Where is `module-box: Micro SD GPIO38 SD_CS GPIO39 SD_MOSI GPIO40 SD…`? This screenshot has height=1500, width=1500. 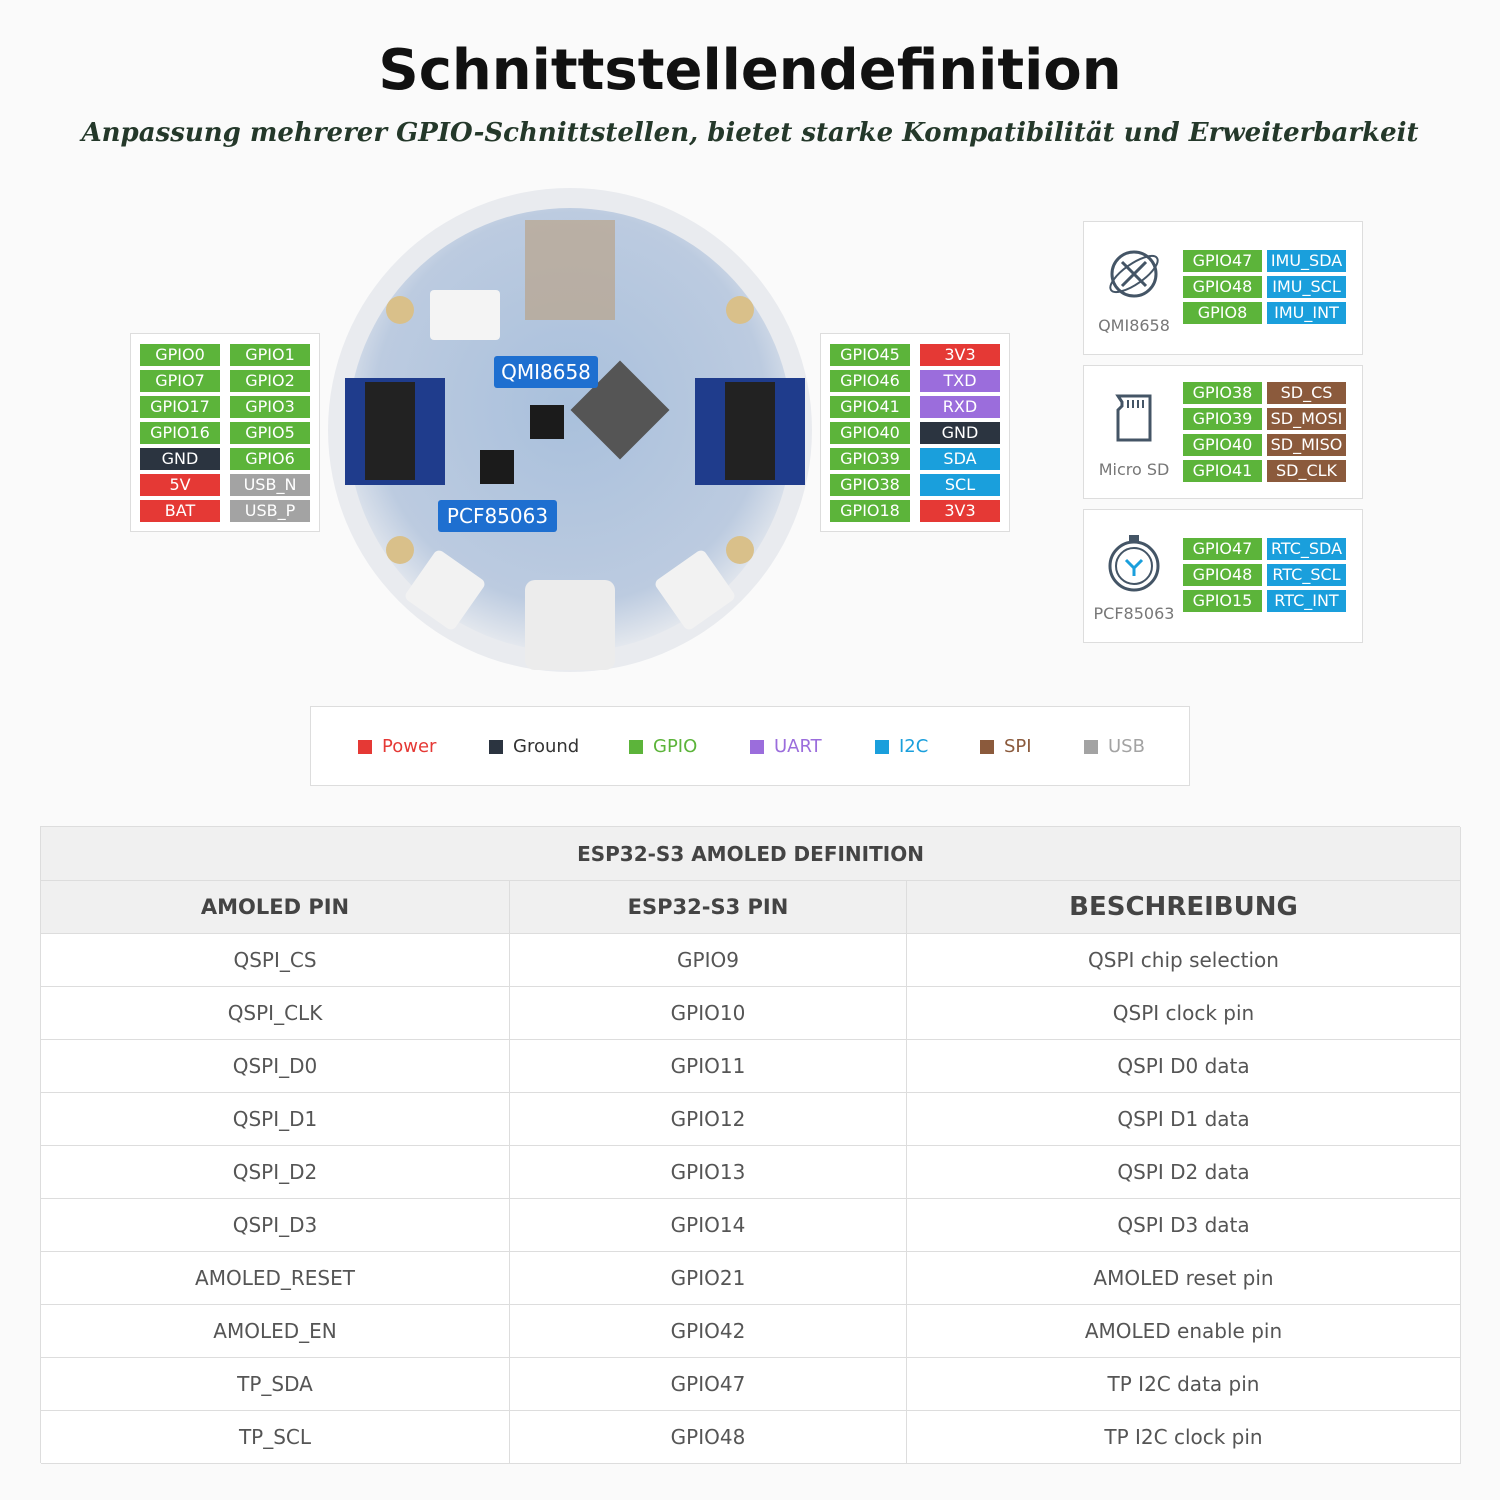
module-box: Micro SD GPIO38 SD_CS GPIO39 SD_MOSI GPIO40 SD… is located at coordinates (1223, 432).